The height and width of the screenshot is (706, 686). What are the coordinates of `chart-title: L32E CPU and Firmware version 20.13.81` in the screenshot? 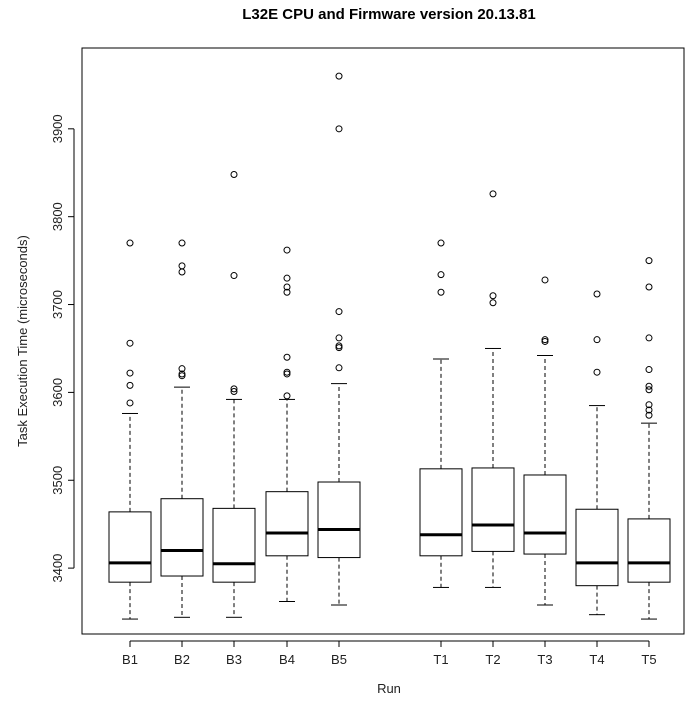 It's located at (388, 14).